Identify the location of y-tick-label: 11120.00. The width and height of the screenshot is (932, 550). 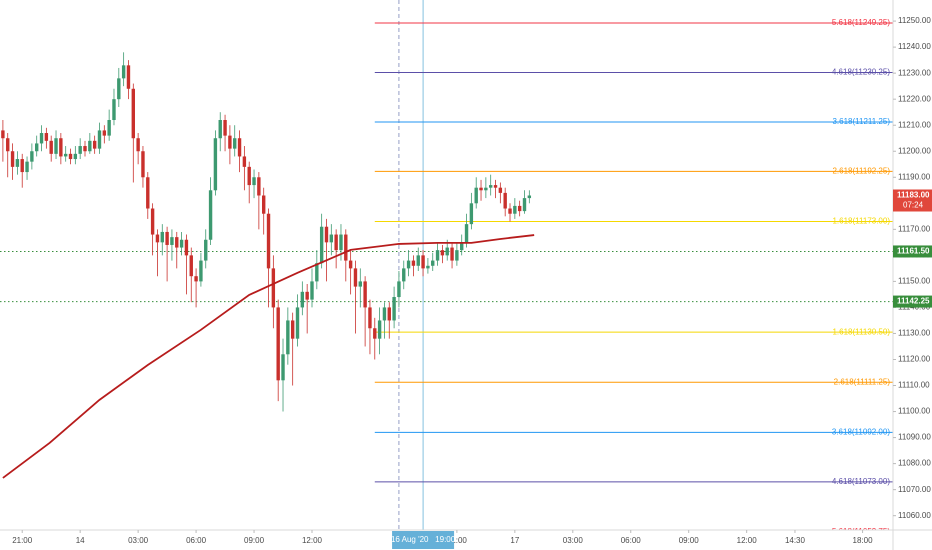
(914, 359).